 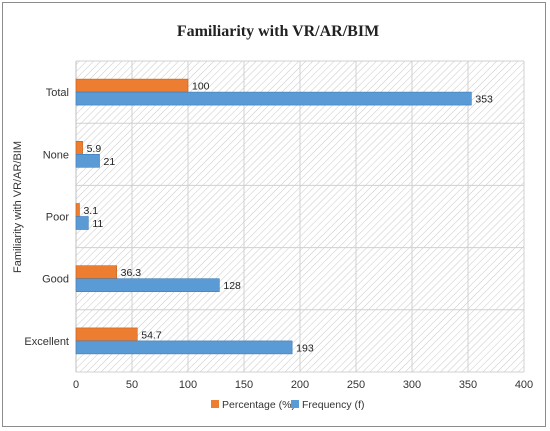 What do you see at coordinates (305, 348) in the screenshot?
I see `data-label: 193` at bounding box center [305, 348].